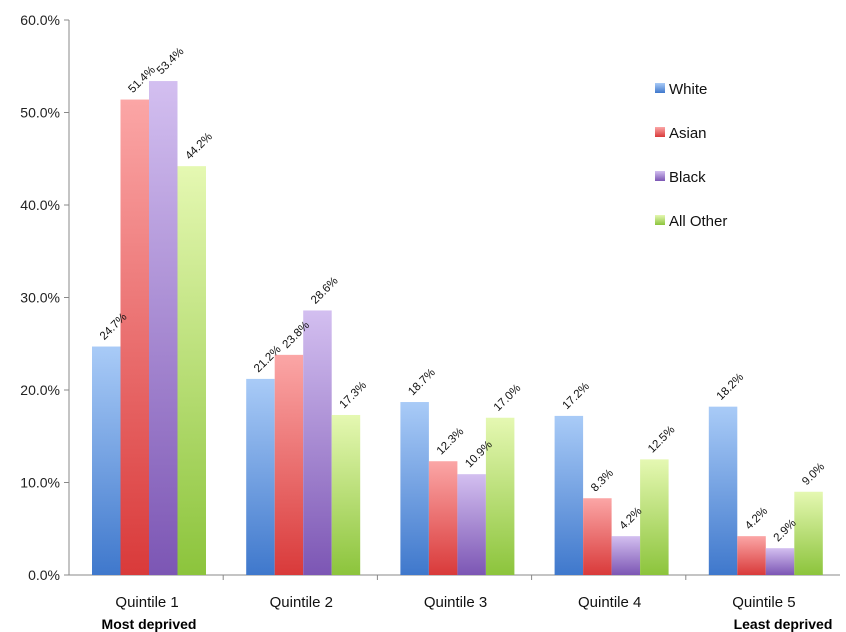  What do you see at coordinates (40, 205) in the screenshot?
I see `y-tick-label: 40.0%` at bounding box center [40, 205].